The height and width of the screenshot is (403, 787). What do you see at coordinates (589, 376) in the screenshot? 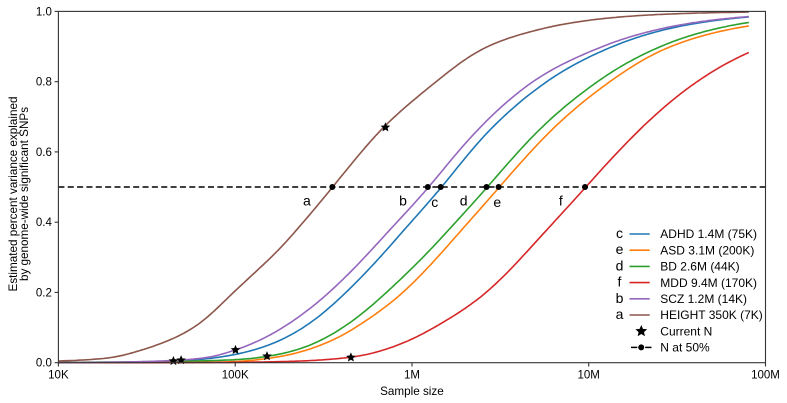
I see `svg-text: 10M` at bounding box center [589, 376].